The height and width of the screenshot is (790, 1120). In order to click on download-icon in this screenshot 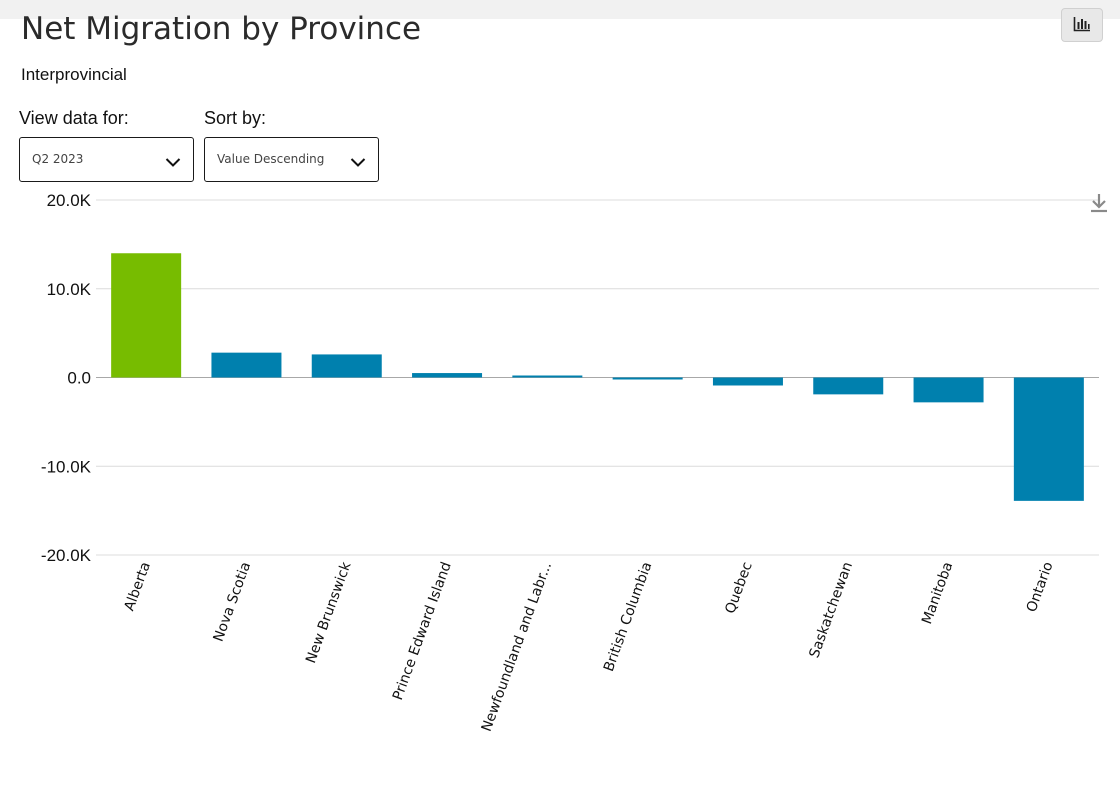, I will do `click(1099, 206)`.